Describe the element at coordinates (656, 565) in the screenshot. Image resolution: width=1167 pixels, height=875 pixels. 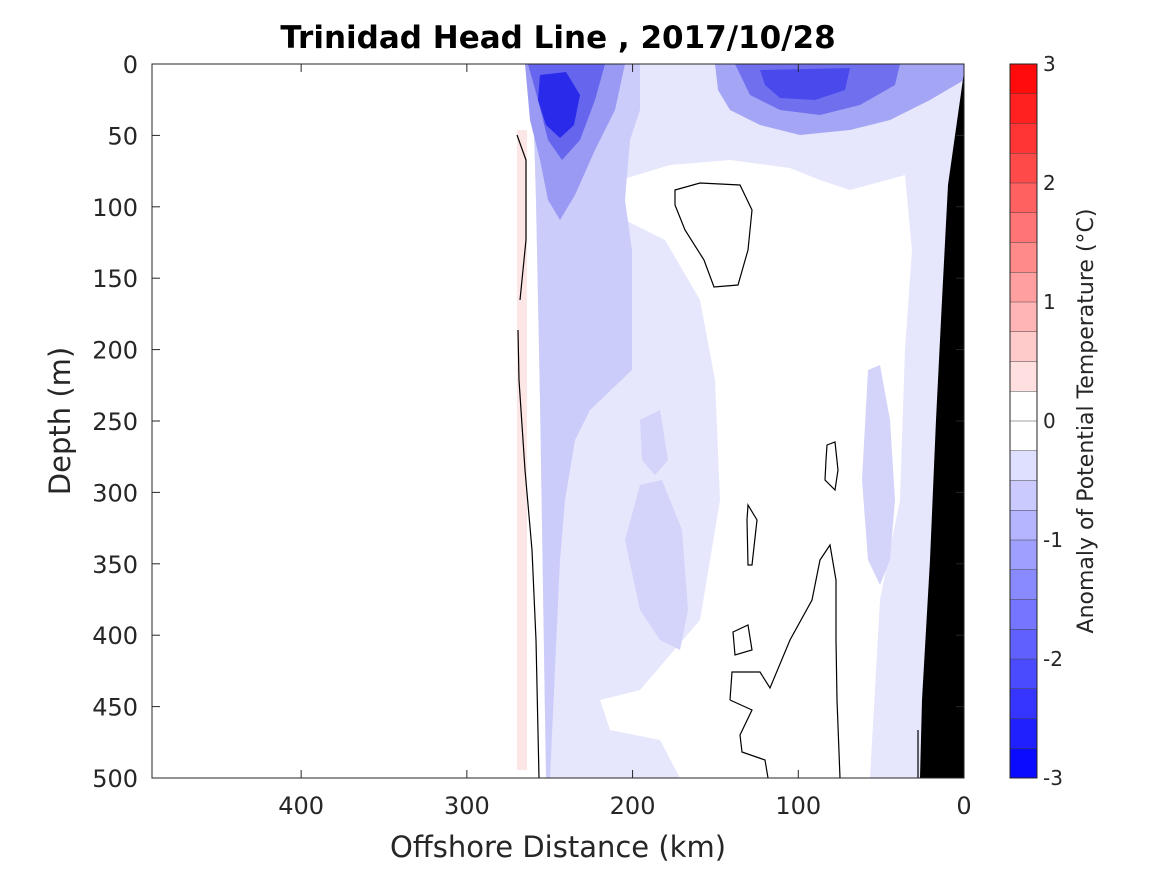
I see `anomaly-band-moderate-cold-mid` at that location.